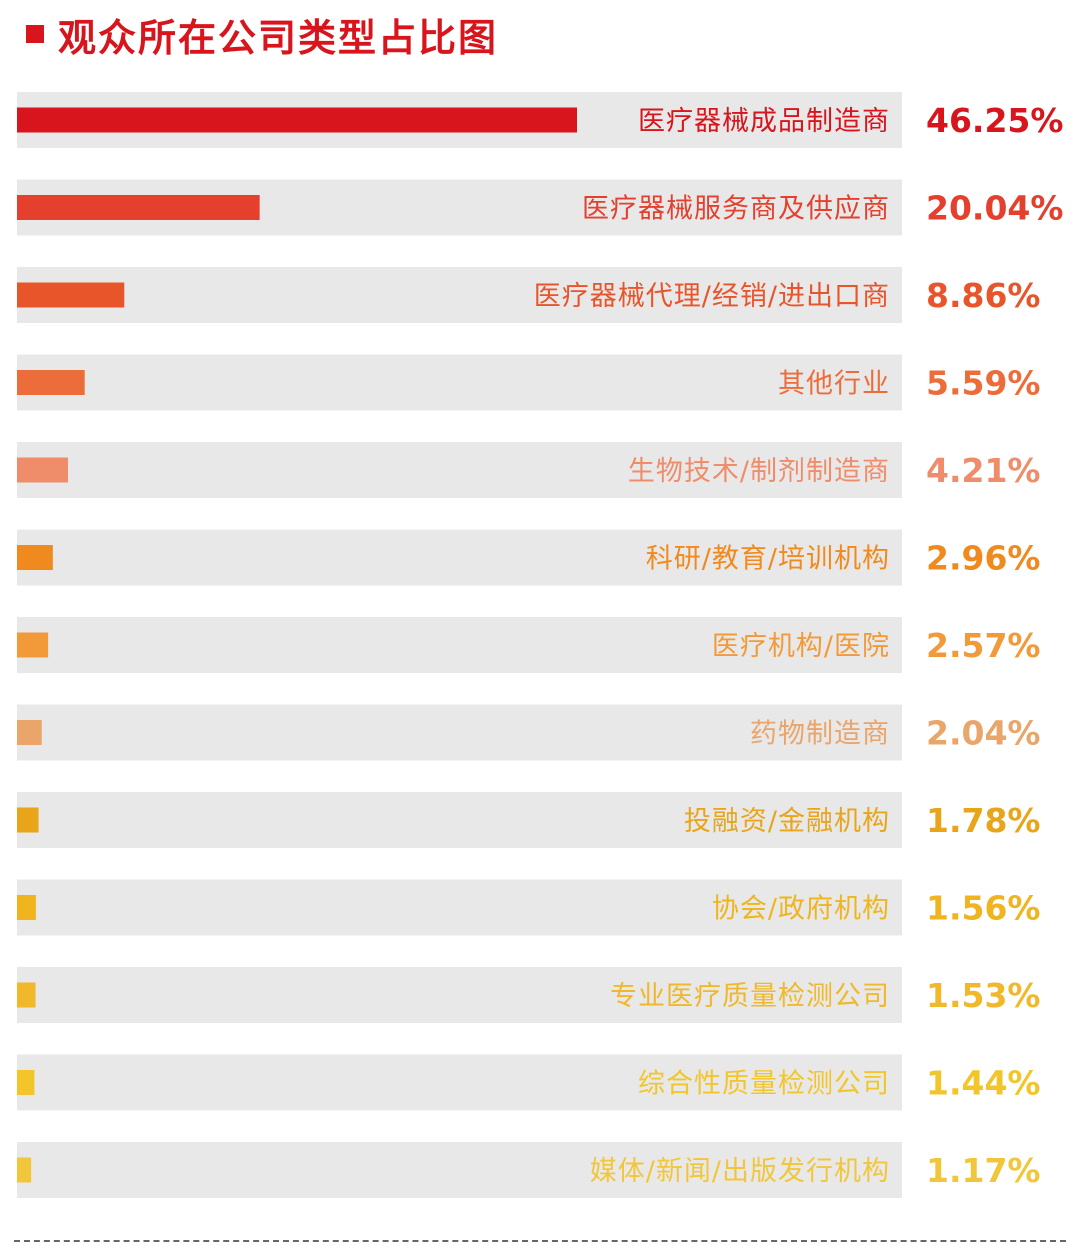 The height and width of the screenshot is (1250, 1080). Describe the element at coordinates (983, 1083) in the screenshot. I see `value-label: 1.44%` at that location.